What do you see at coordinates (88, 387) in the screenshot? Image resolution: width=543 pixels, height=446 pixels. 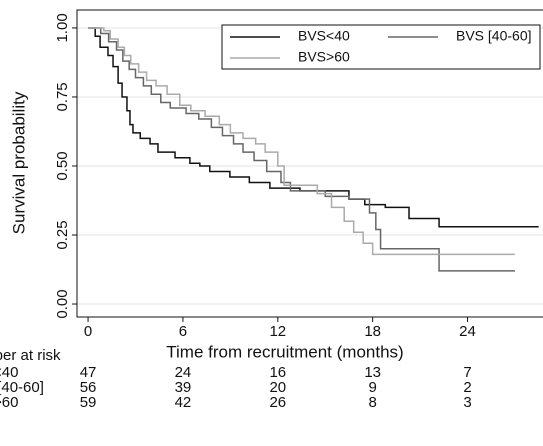 I see `risk-count: 56` at bounding box center [88, 387].